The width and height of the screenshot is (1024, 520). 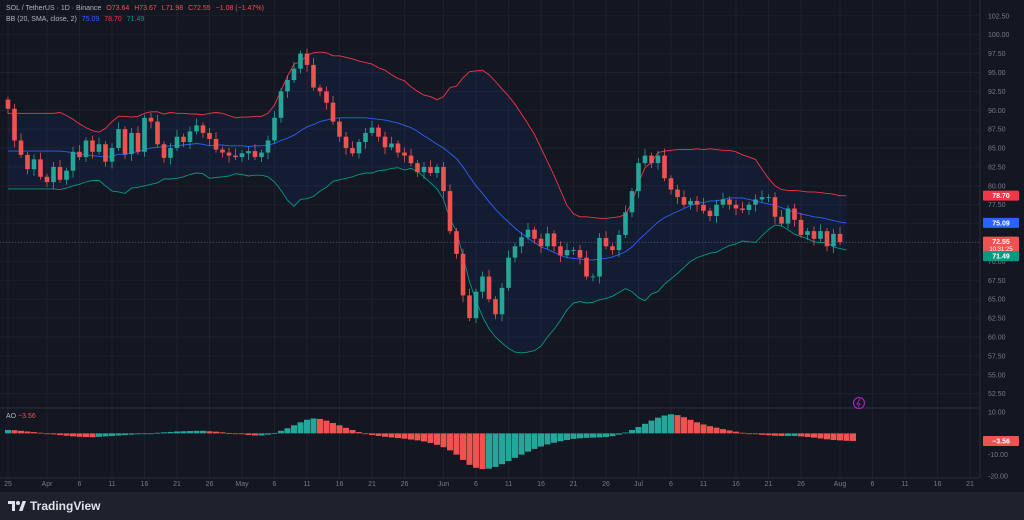 What do you see at coordinates (997, 413) in the screenshot?
I see `ao-tick-label: 10.00` at bounding box center [997, 413].